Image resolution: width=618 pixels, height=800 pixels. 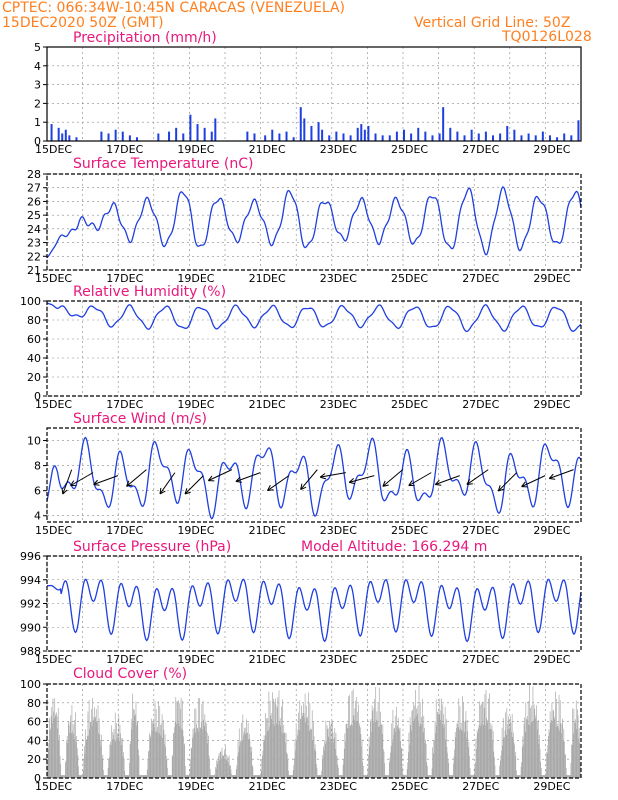 What do you see at coordinates (37, 516) in the screenshot?
I see `wind-ytick-label: 4` at bounding box center [37, 516].